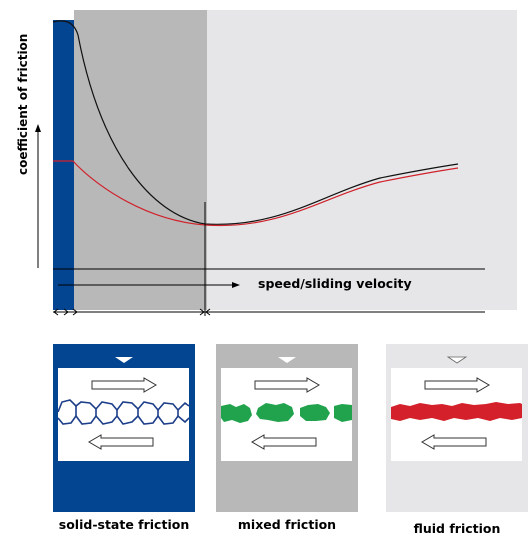 The image size is (531, 536). I want to click on y-axis, so click(38, 196).